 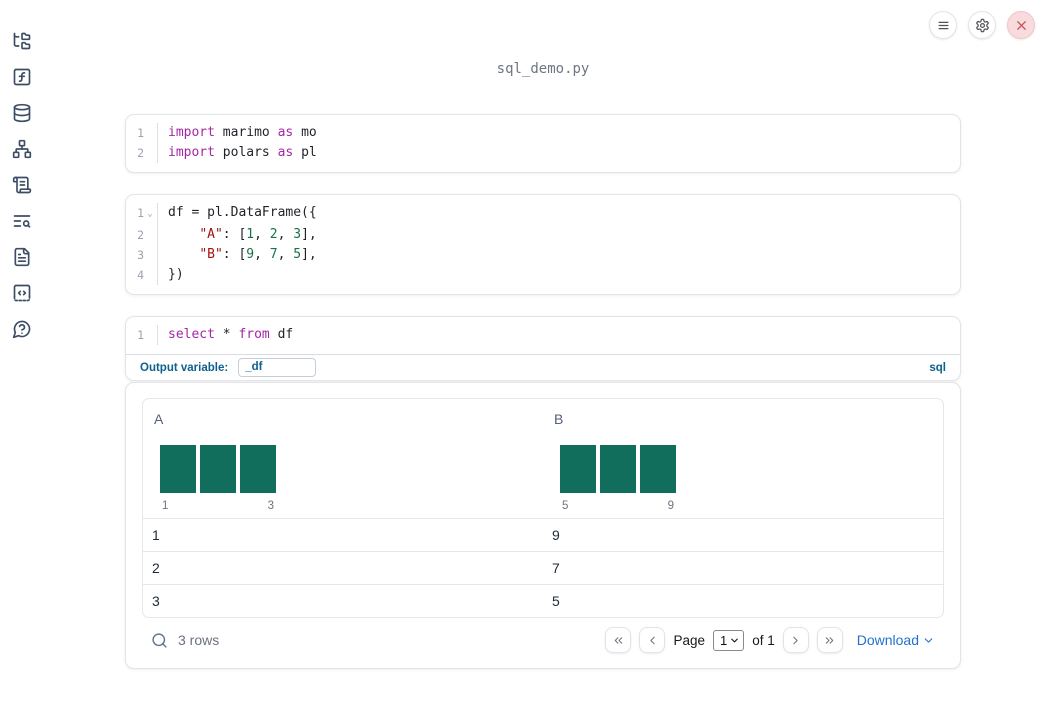 What do you see at coordinates (543, 275) in the screenshot?
I see `code-line: 4})` at bounding box center [543, 275].